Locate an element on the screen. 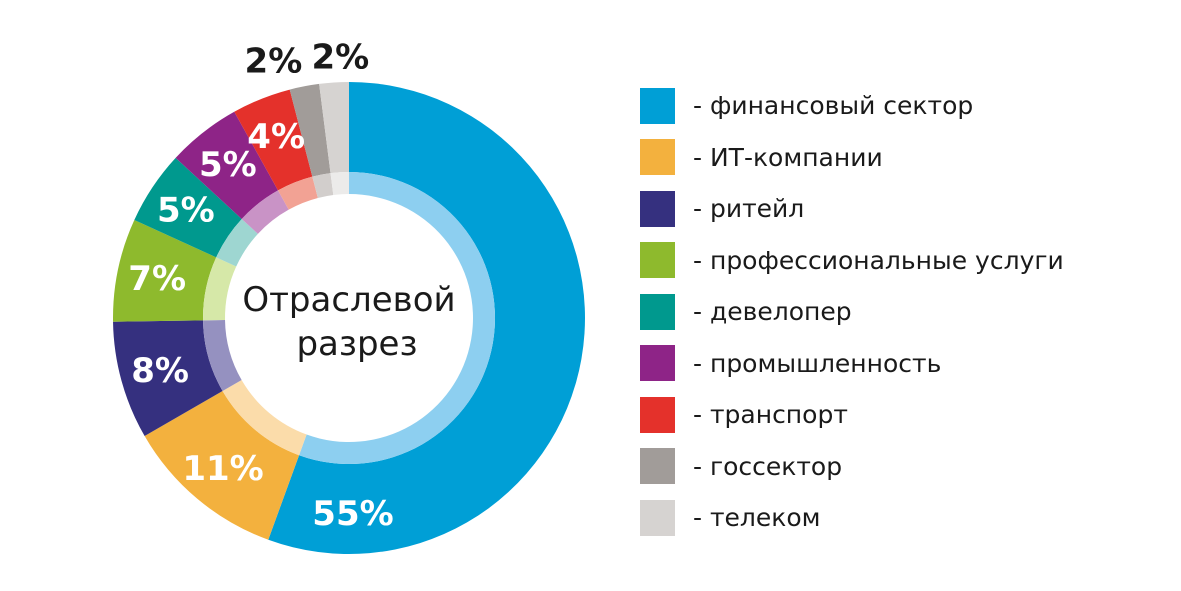 This screenshot has width=1181, height=591. legend-label: - промышленность is located at coordinates (817, 363).